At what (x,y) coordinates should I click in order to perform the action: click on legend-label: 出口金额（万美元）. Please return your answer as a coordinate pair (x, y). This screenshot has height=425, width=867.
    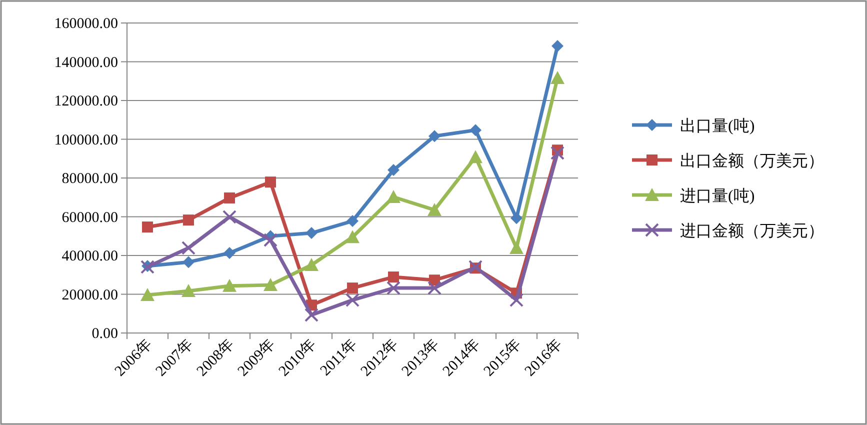
    Looking at the image, I should click on (752, 161).